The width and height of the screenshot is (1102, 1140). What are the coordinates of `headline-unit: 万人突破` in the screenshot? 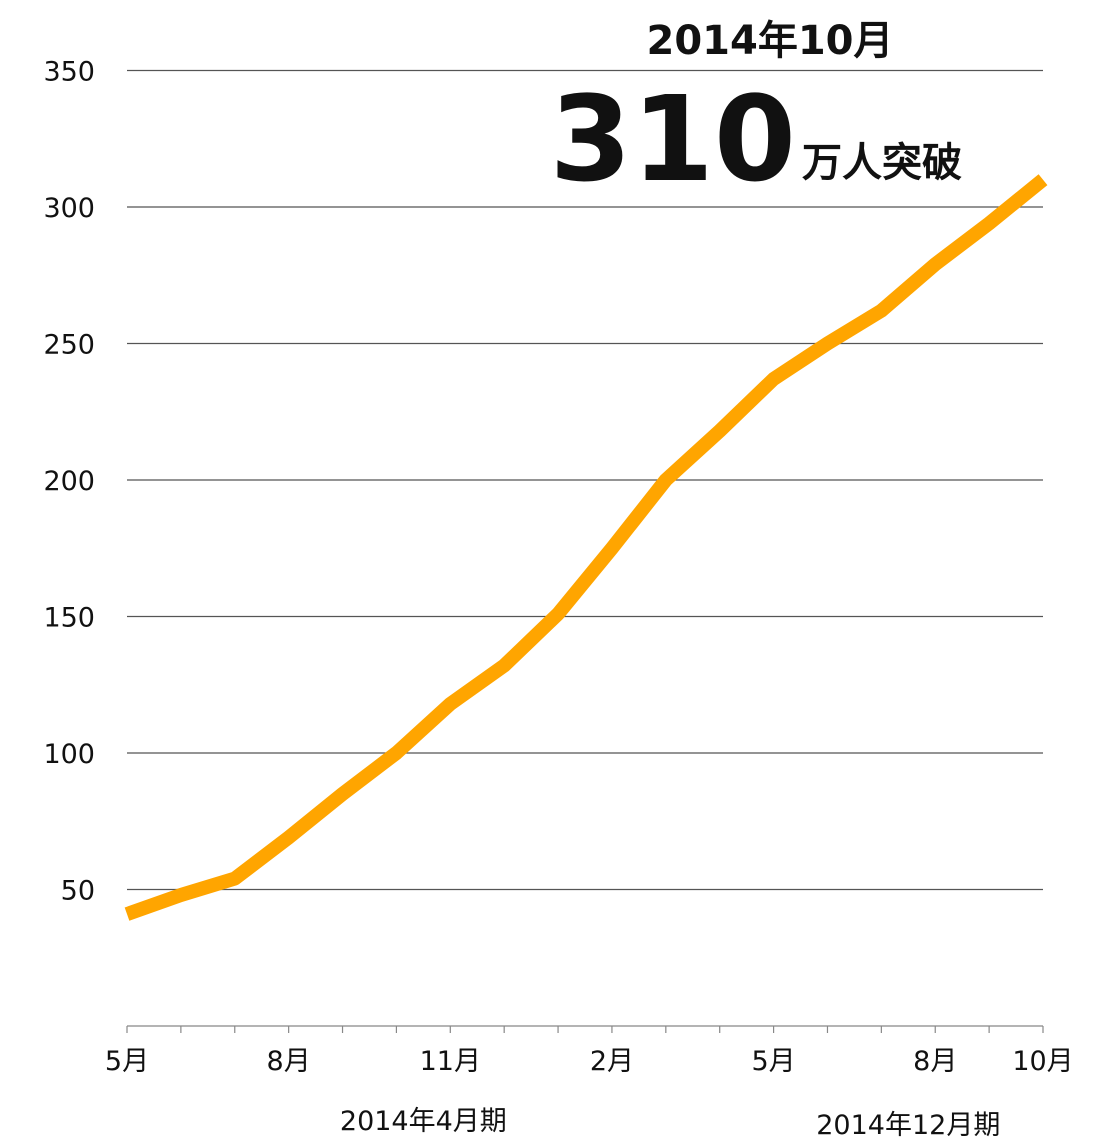 It's located at (882, 163).